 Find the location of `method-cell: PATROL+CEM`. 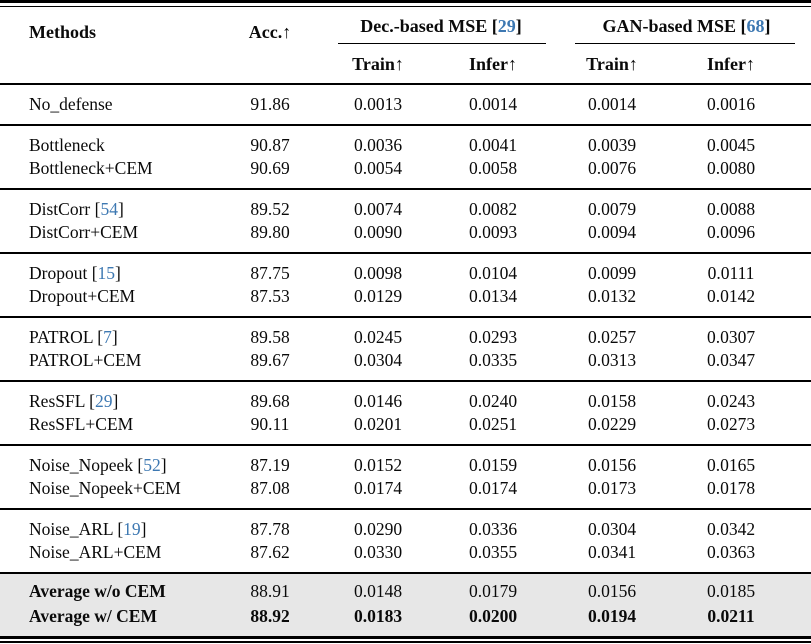

method-cell: PATROL+CEM is located at coordinates (109, 365).